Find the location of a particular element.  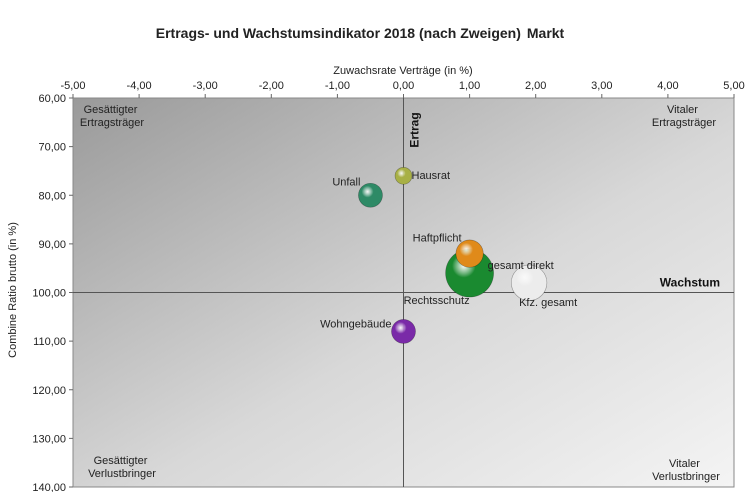

bubble-haftpflicht is located at coordinates (469, 253).